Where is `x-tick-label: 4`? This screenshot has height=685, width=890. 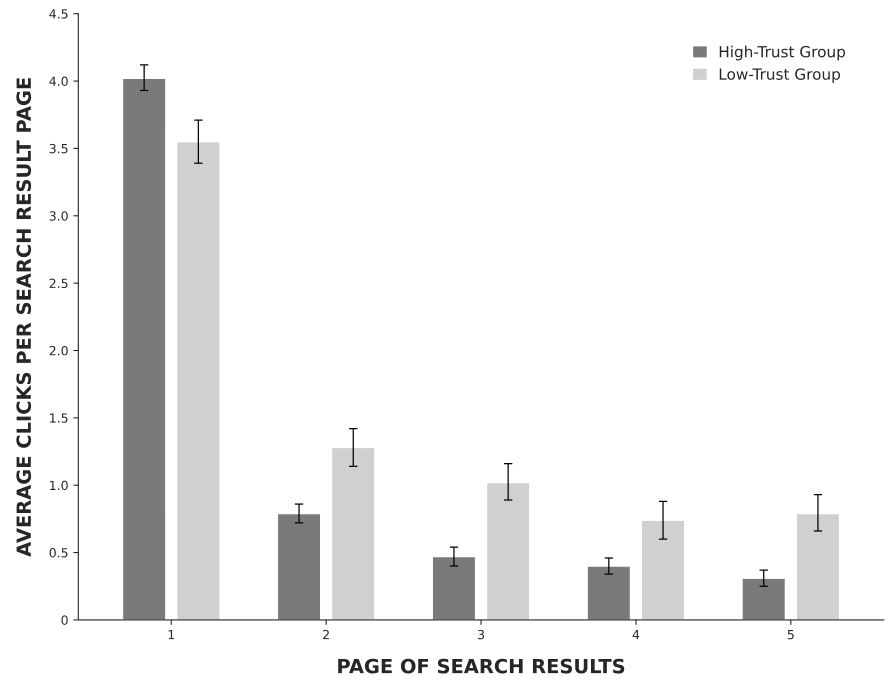 x-tick-label: 4 is located at coordinates (636, 635).